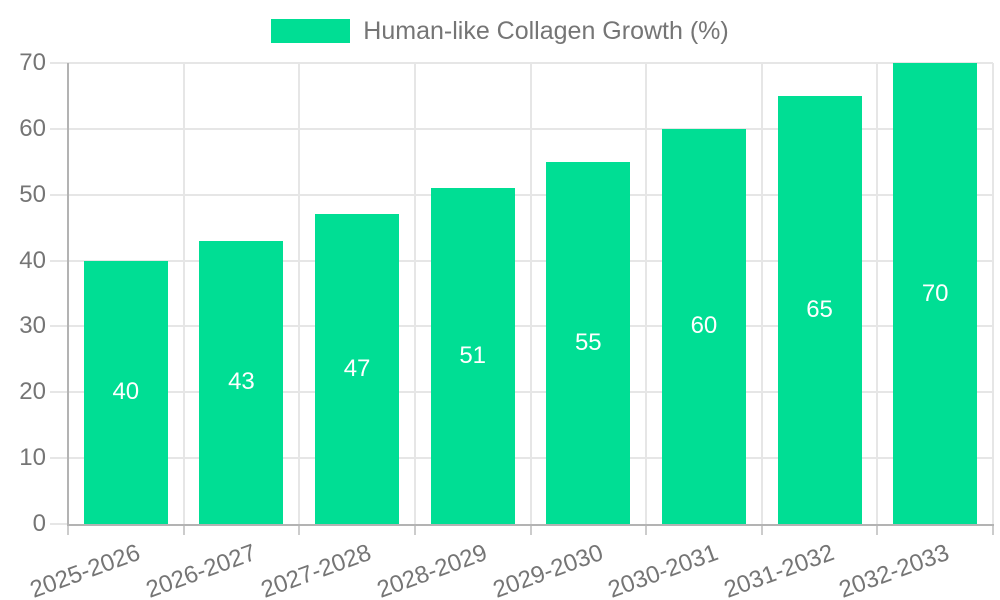 The height and width of the screenshot is (600, 1000). Describe the element at coordinates (663, 569) in the screenshot. I see `x-axis-label: 2030-2031` at that location.